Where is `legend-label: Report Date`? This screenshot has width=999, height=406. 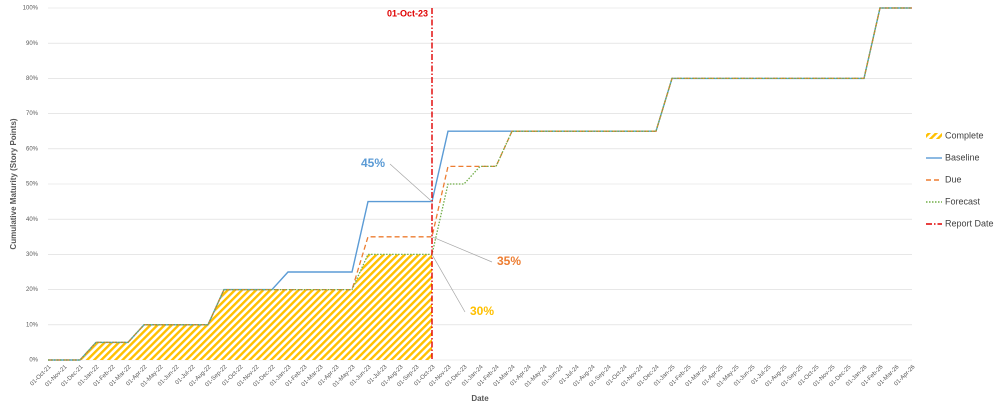
legend-label: Report Date is located at coordinates (969, 223).